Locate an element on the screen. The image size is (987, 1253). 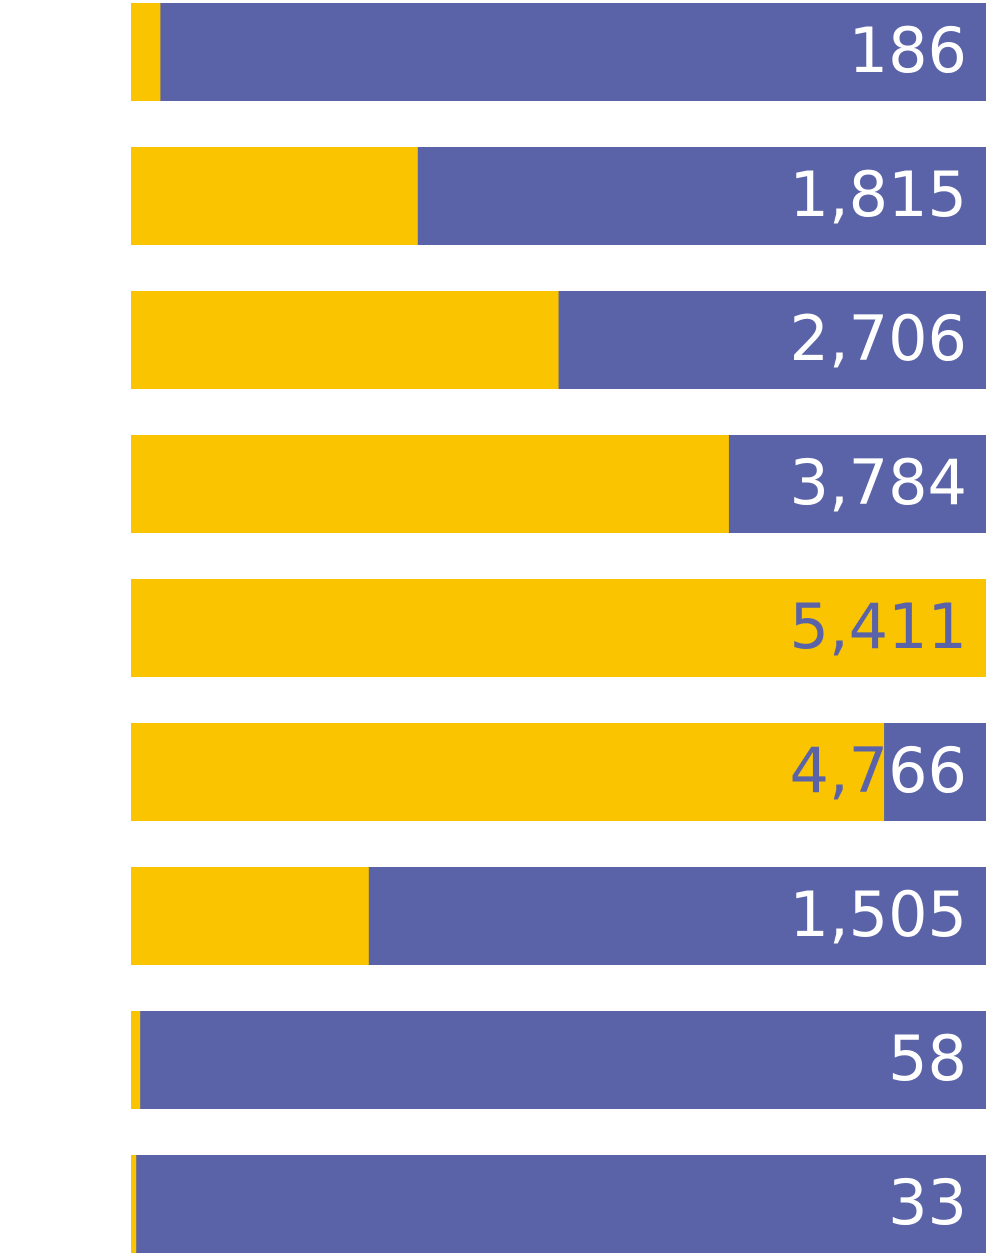
data-label: 2,706 is located at coordinates (879, 338).